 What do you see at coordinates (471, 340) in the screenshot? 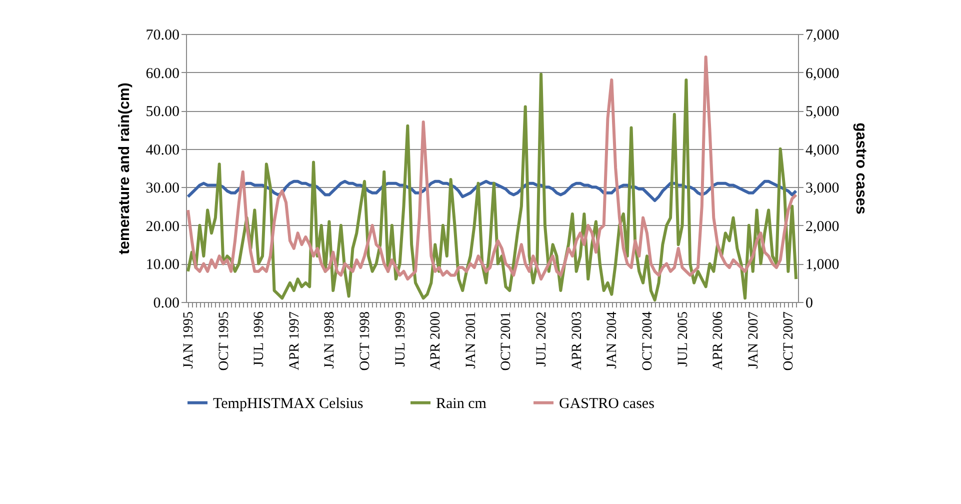
I see `x-tick-label: JAN 2001` at bounding box center [471, 340].